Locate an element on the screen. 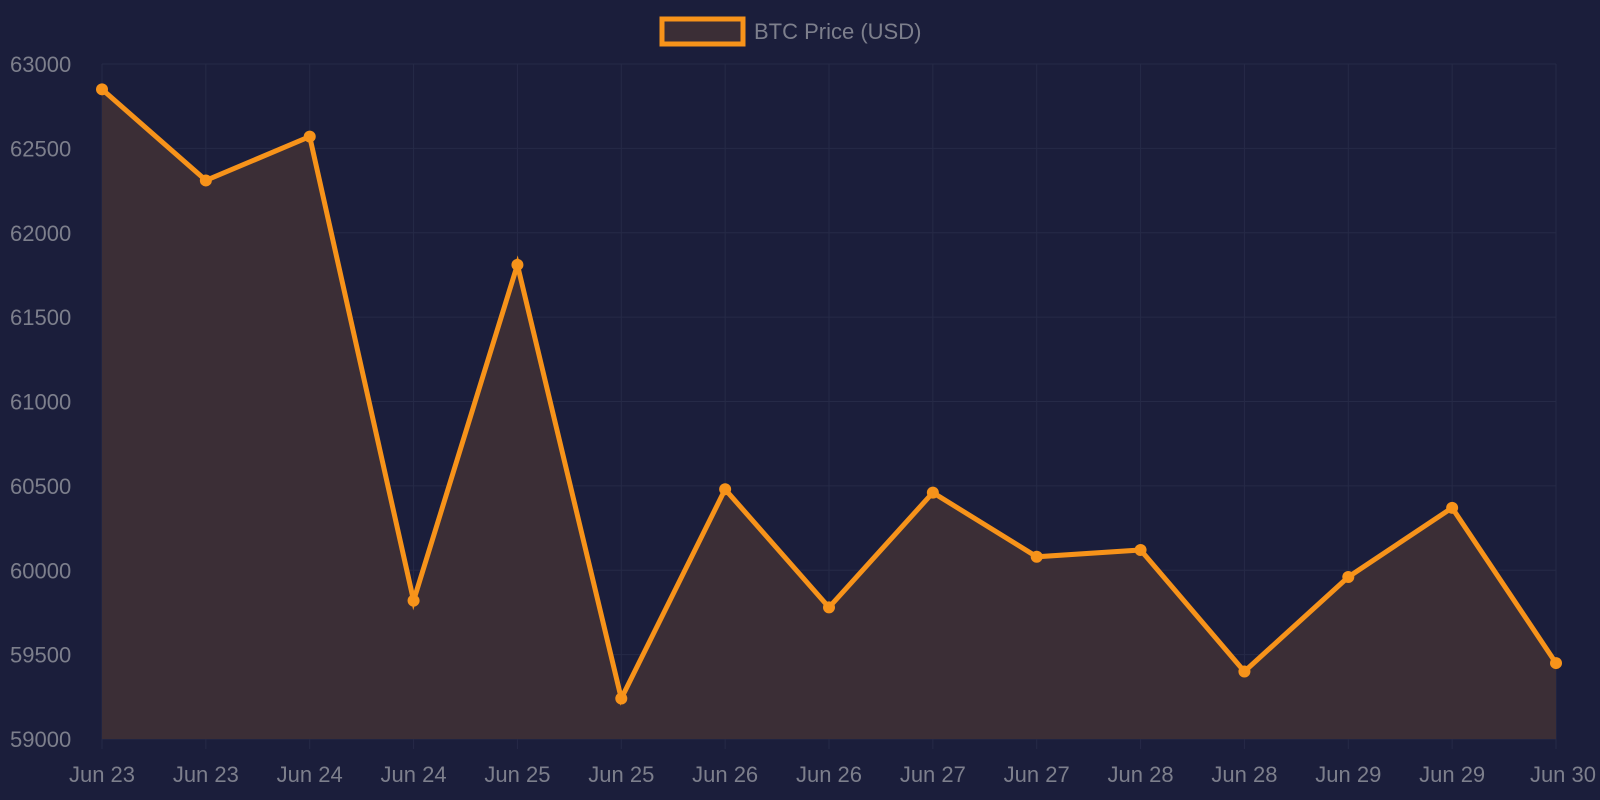 This screenshot has height=800, width=1600. y-tick-label: 59500 is located at coordinates (40, 655).